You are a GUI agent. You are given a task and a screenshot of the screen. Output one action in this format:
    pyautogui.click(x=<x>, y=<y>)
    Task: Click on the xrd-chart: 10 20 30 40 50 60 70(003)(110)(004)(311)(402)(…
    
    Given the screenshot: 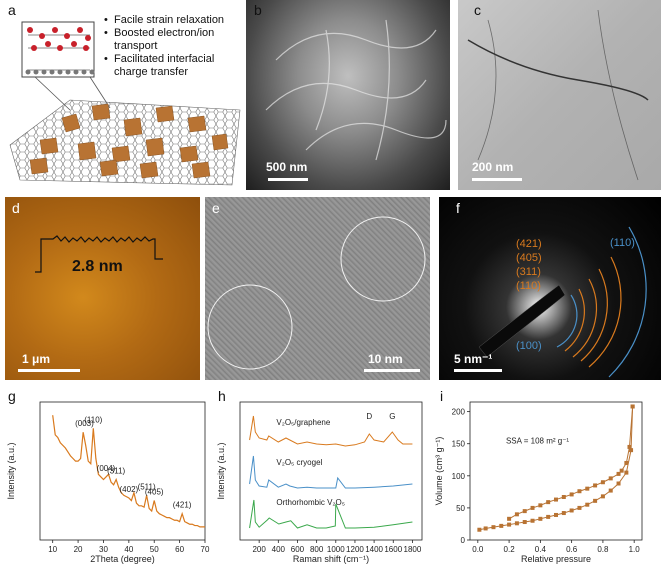 What is the action you would take?
    pyautogui.click(x=108, y=482)
    